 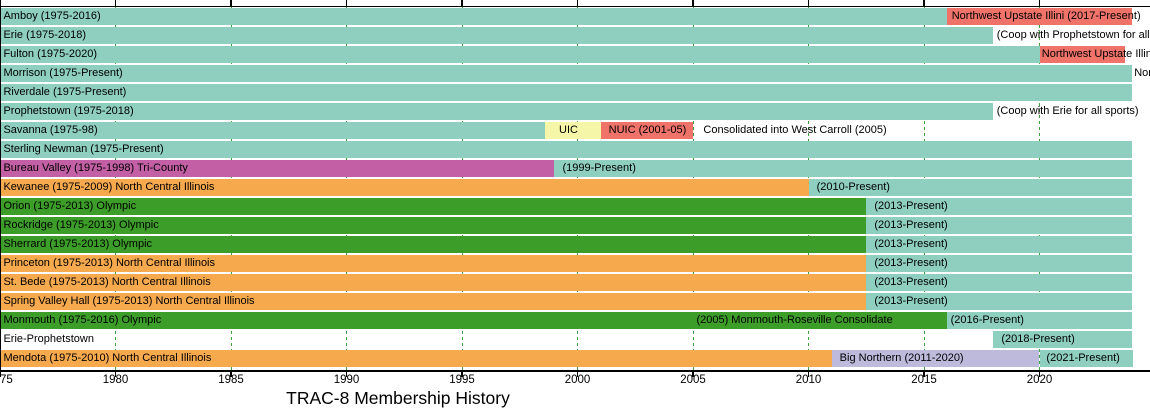 I want to click on bar-label: Northwest Upstate Illini (2017-Present), so click(x=1046, y=16).